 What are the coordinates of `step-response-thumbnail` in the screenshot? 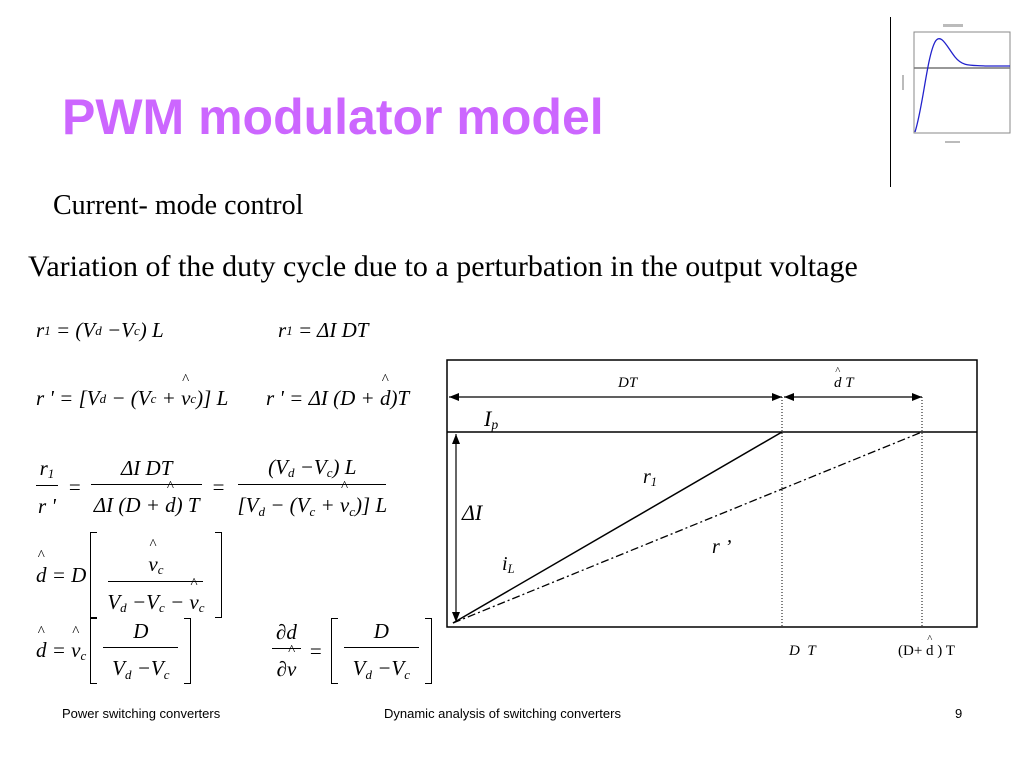 It's located at (957, 102).